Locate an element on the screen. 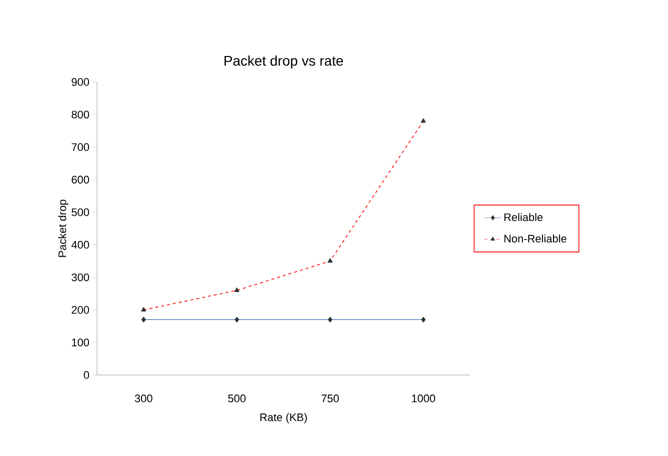 Image resolution: width=668 pixels, height=456 pixels. y-tick-label: 800 is located at coordinates (81, 114).